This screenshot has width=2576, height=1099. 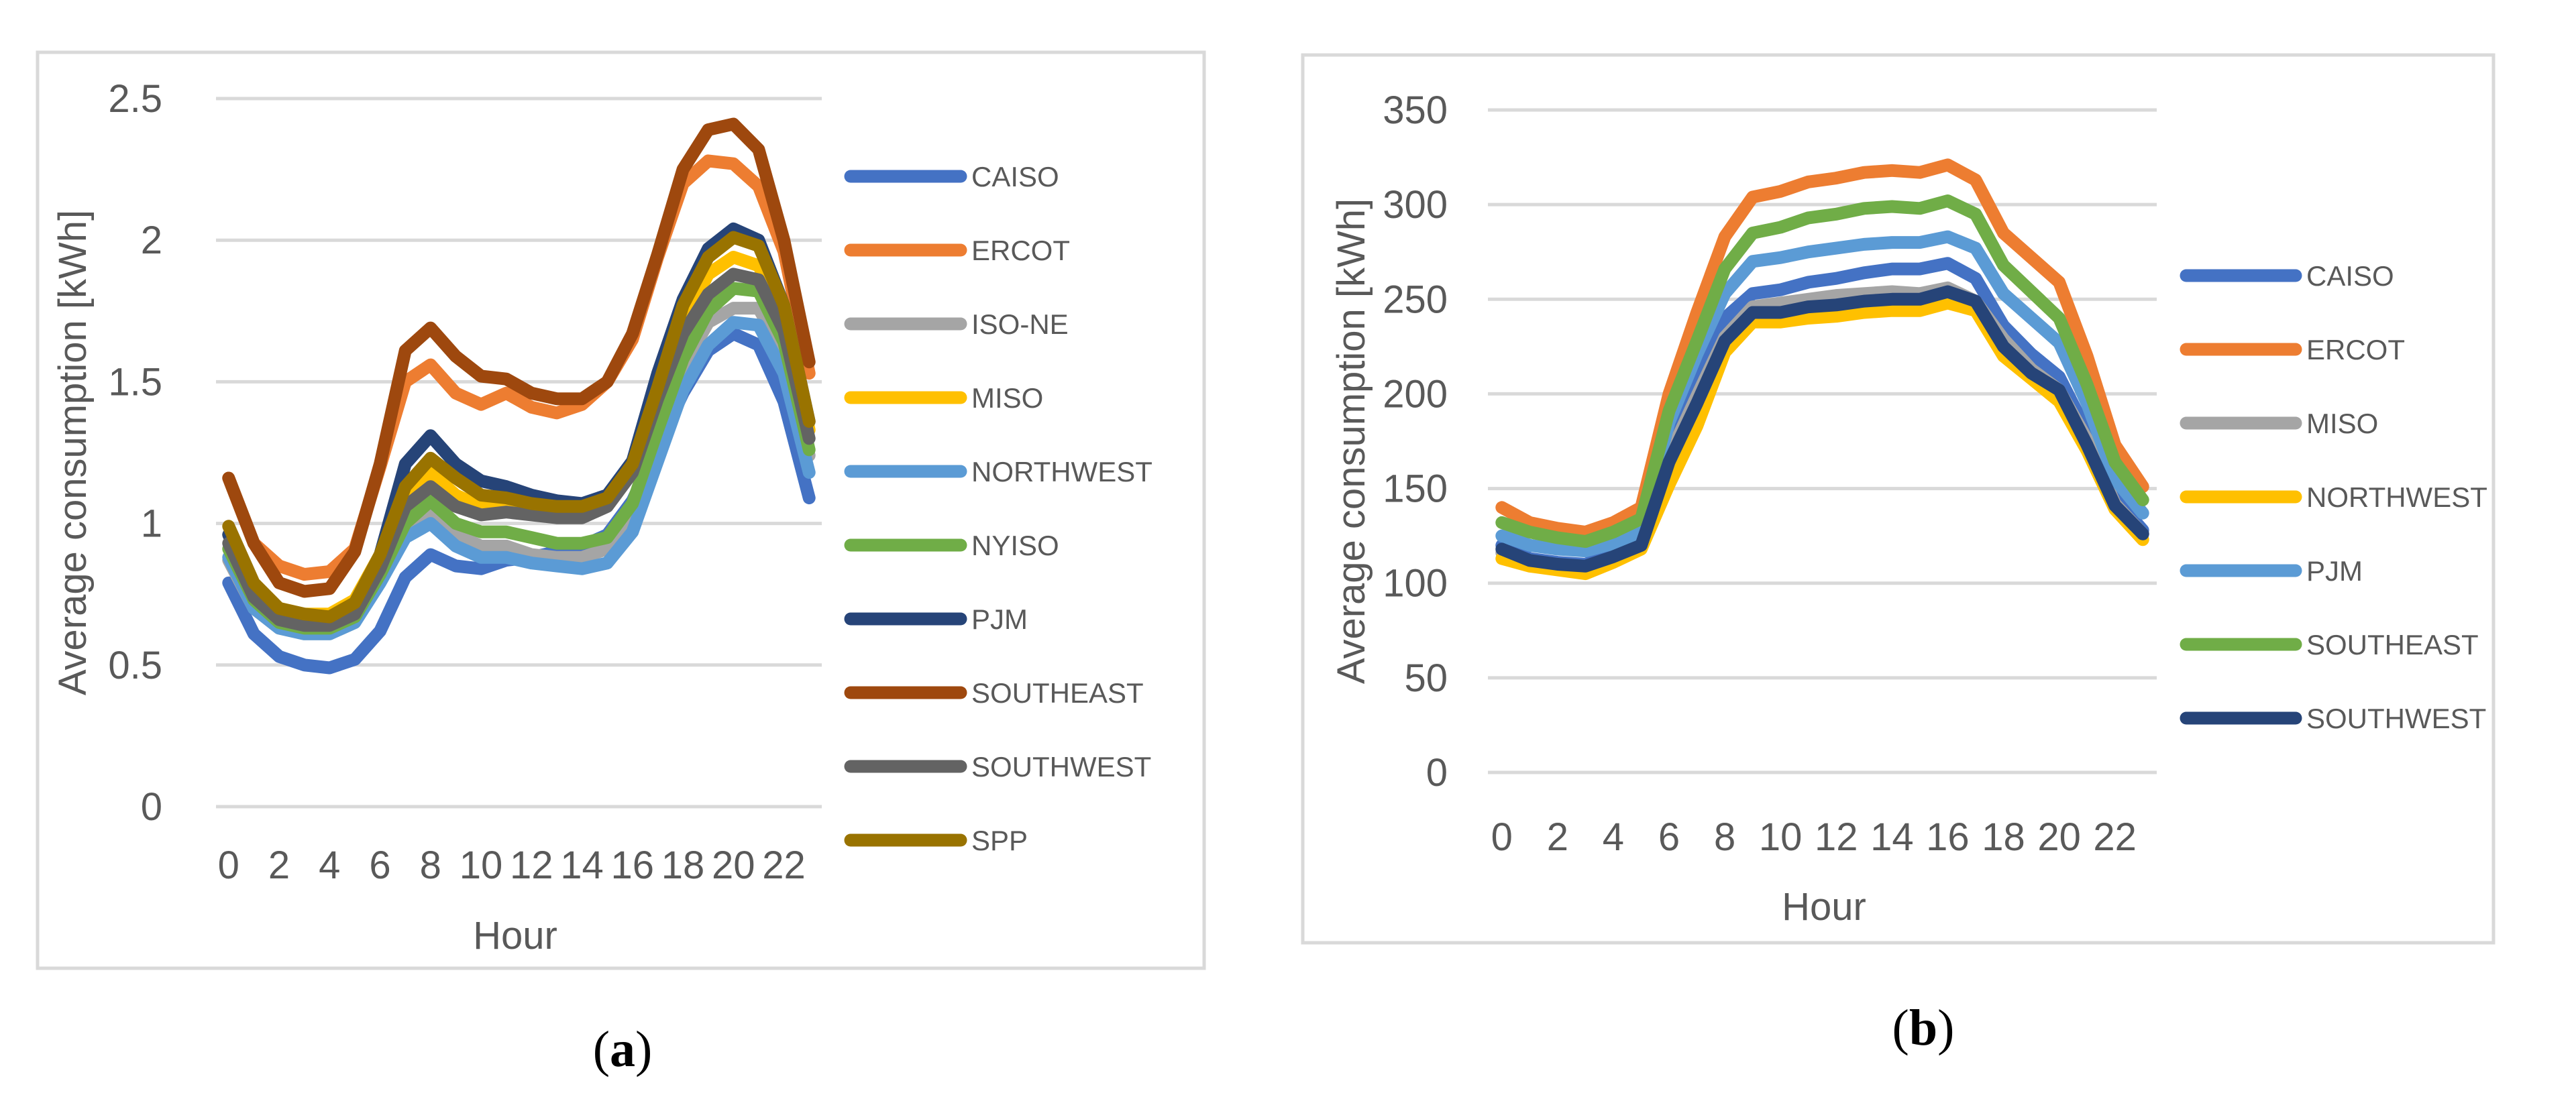 What do you see at coordinates (279, 865) in the screenshot?
I see `panel-a-x-tick-label: 2` at bounding box center [279, 865].